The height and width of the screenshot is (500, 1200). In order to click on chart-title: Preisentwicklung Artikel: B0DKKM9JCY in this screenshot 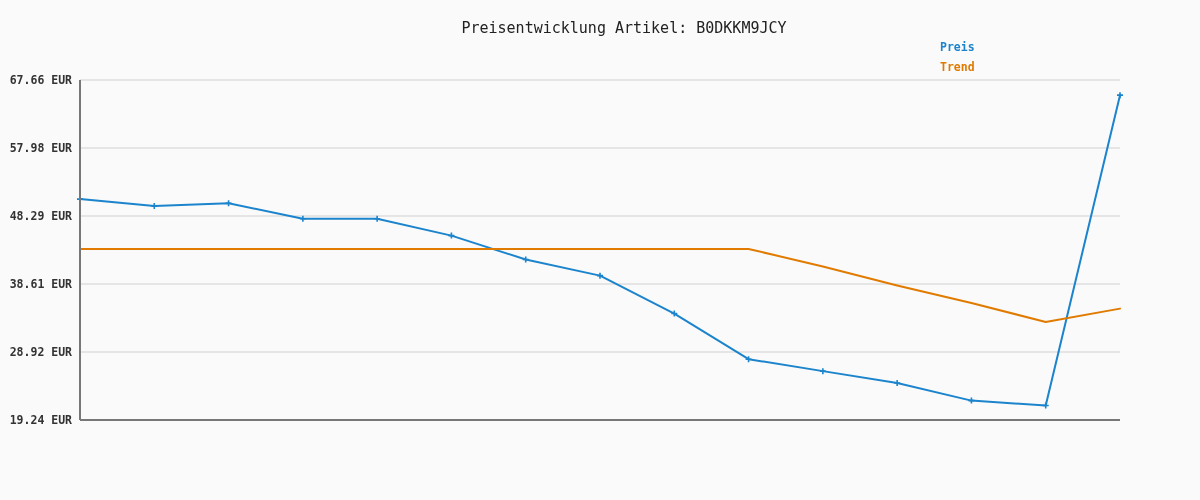, I will do `click(624, 28)`.